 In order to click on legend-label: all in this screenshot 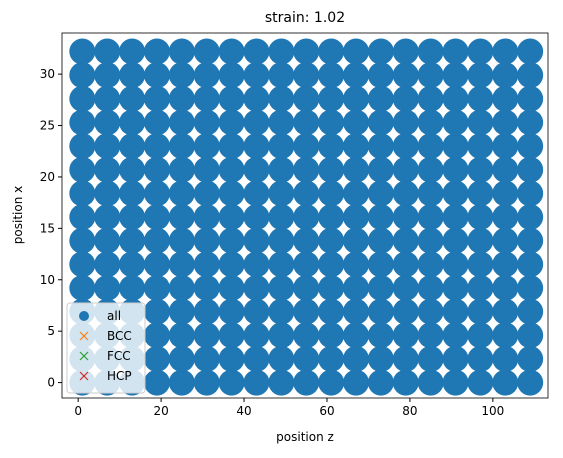, I will do `click(114, 316)`.